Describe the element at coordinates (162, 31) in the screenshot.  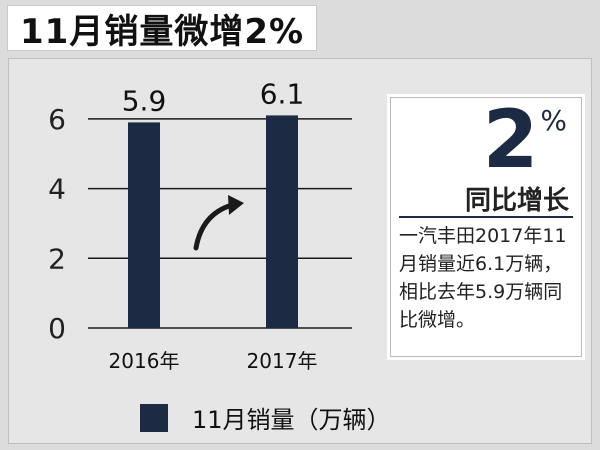
I see `chart-title: 11月销量微增2%` at that location.